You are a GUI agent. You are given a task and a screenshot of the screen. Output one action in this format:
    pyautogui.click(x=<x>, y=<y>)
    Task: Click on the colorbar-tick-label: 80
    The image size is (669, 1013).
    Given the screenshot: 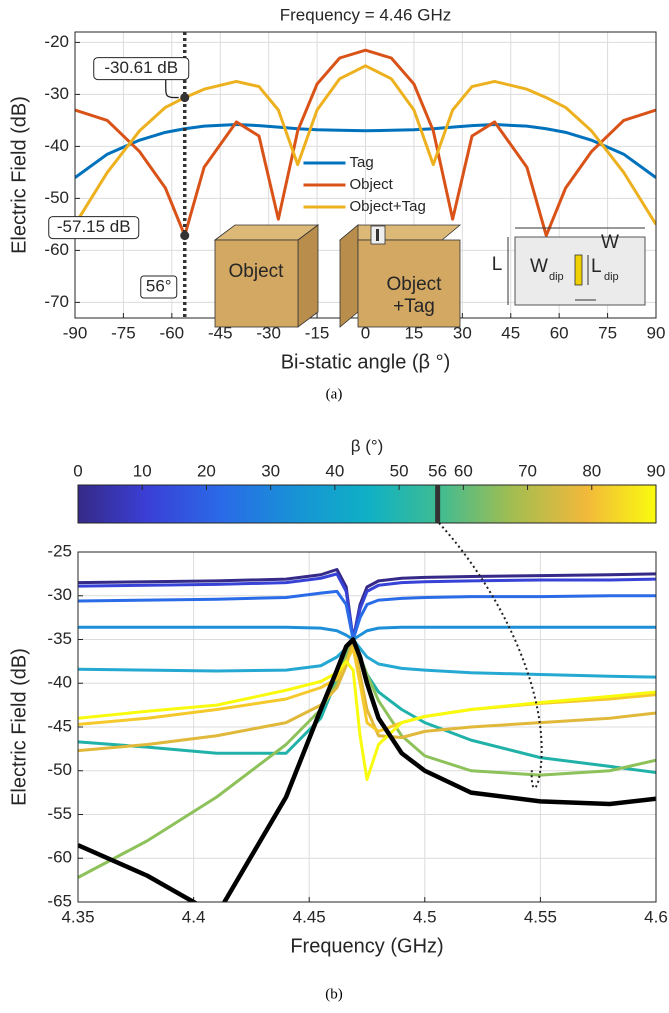 What is the action you would take?
    pyautogui.click(x=591, y=470)
    